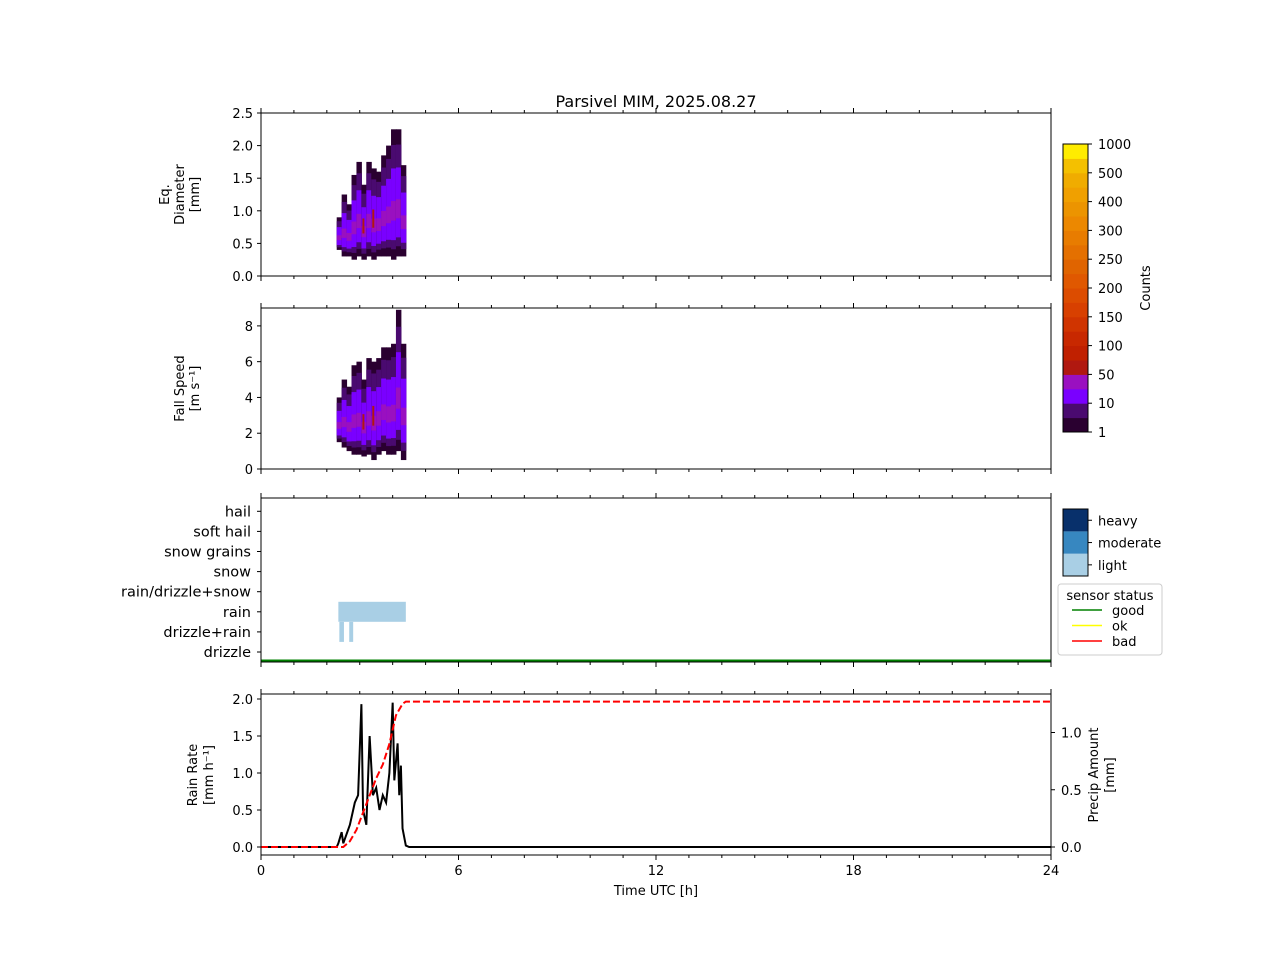  What do you see at coordinates (237, 613) in the screenshot?
I see `category-label: rain` at bounding box center [237, 613].